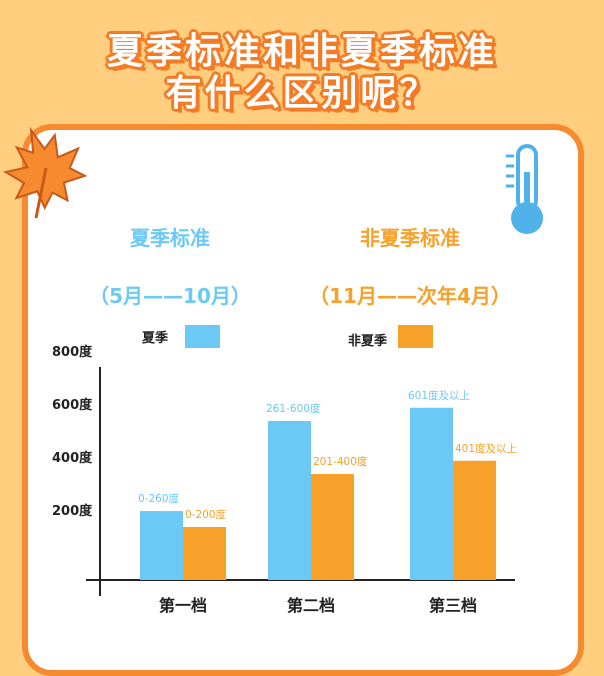 Image resolution: width=604 pixels, height=676 pixels. Describe the element at coordinates (415, 336) in the screenshot. I see `legend-swatch-nonsummer` at that location.